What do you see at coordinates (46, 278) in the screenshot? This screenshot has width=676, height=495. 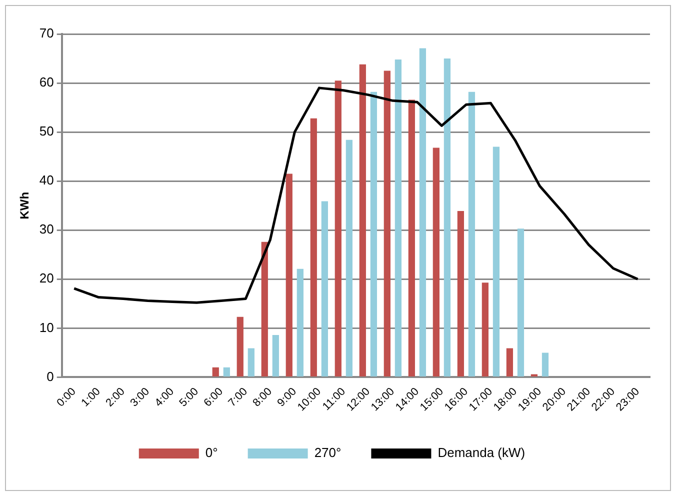 I see `y-tick-label: 20` at bounding box center [46, 278].